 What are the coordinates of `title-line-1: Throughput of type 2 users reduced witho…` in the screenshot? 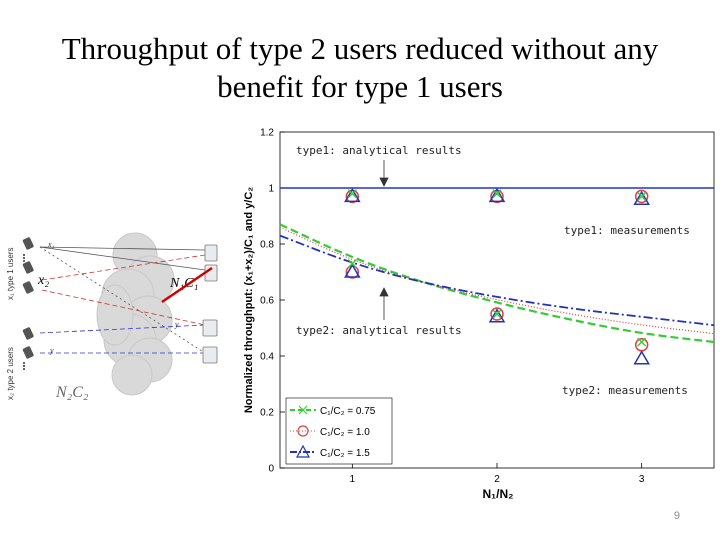 It's located at (360, 48).